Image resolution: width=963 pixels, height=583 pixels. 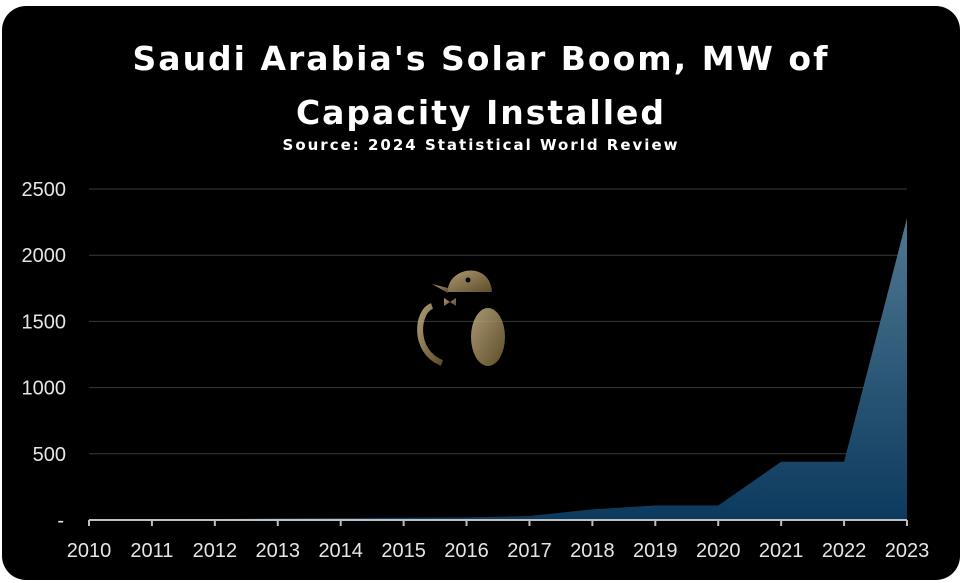 What do you see at coordinates (529, 551) in the screenshot?
I see `x-tick-label: 2017` at bounding box center [529, 551].